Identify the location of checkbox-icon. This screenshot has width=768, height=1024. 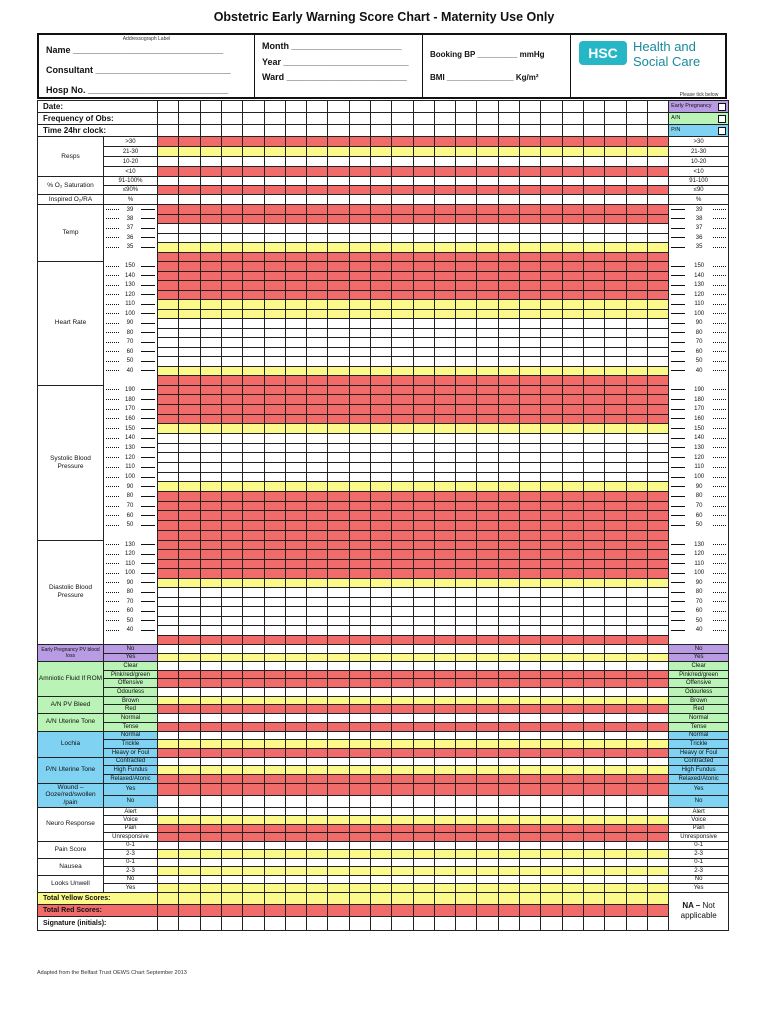
(722, 106).